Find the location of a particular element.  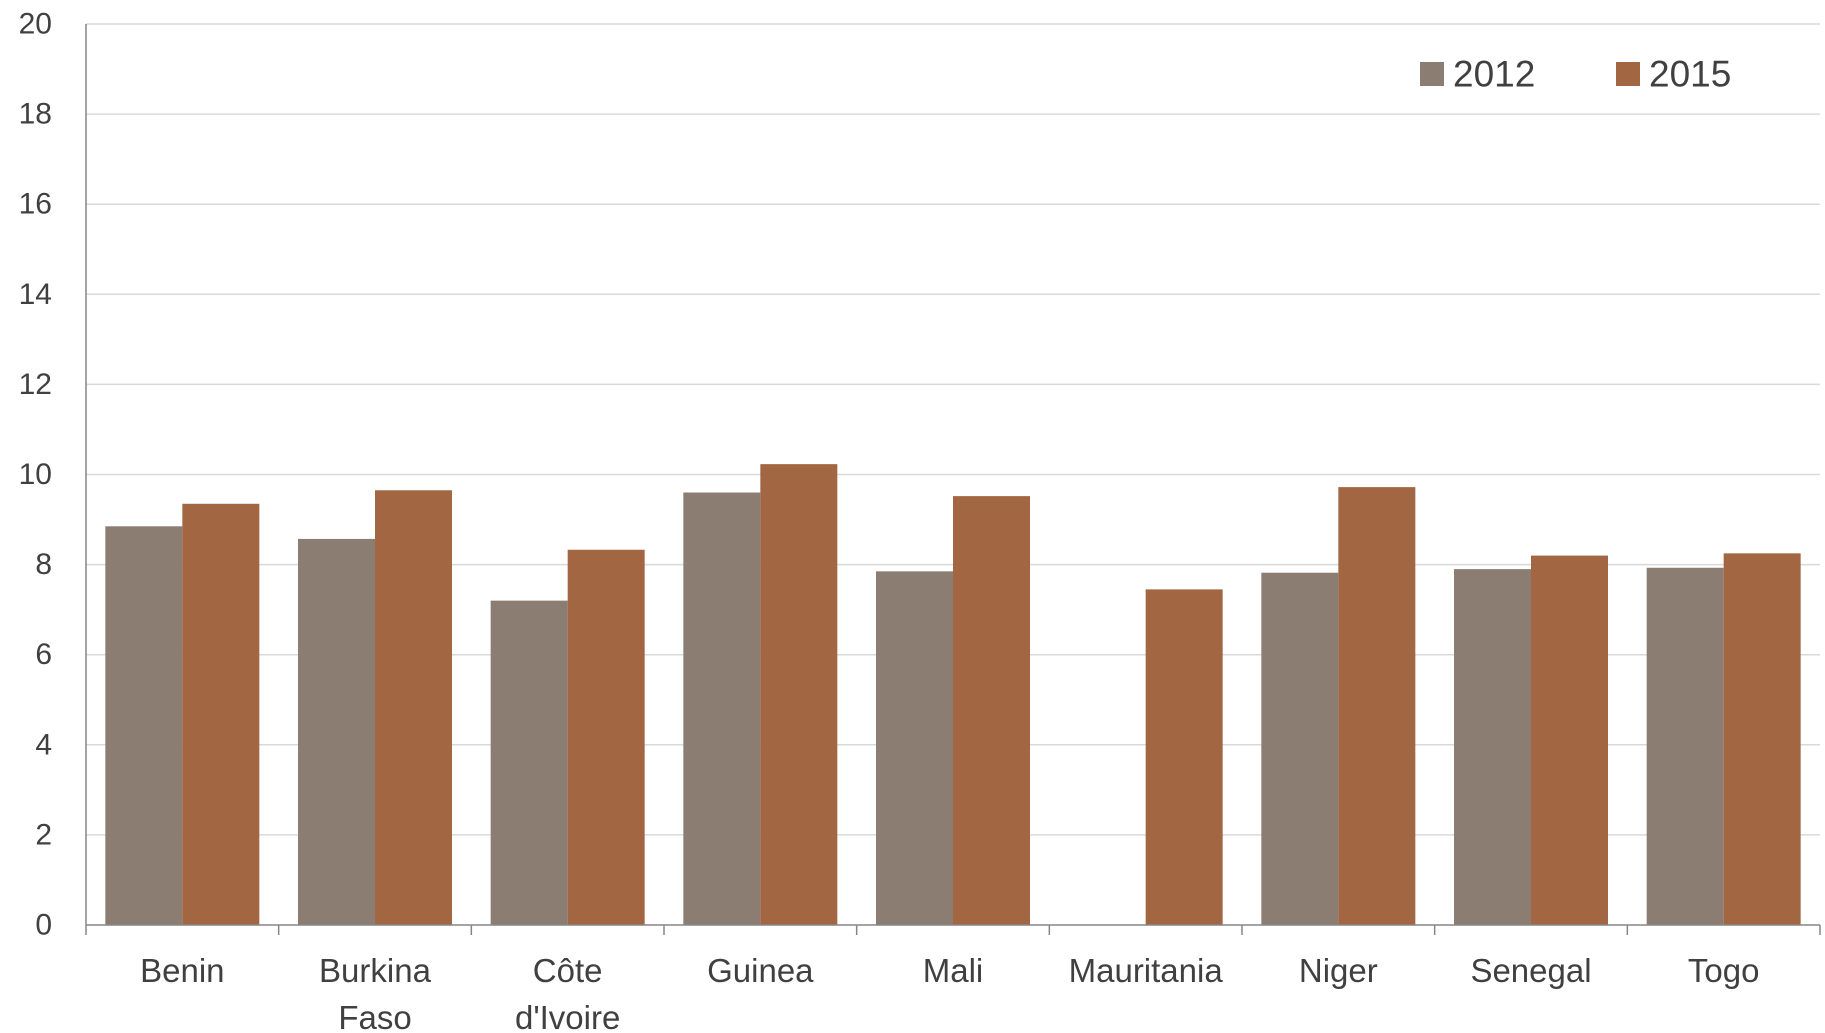

x-tick-label: Mauritania is located at coordinates (1146, 970).